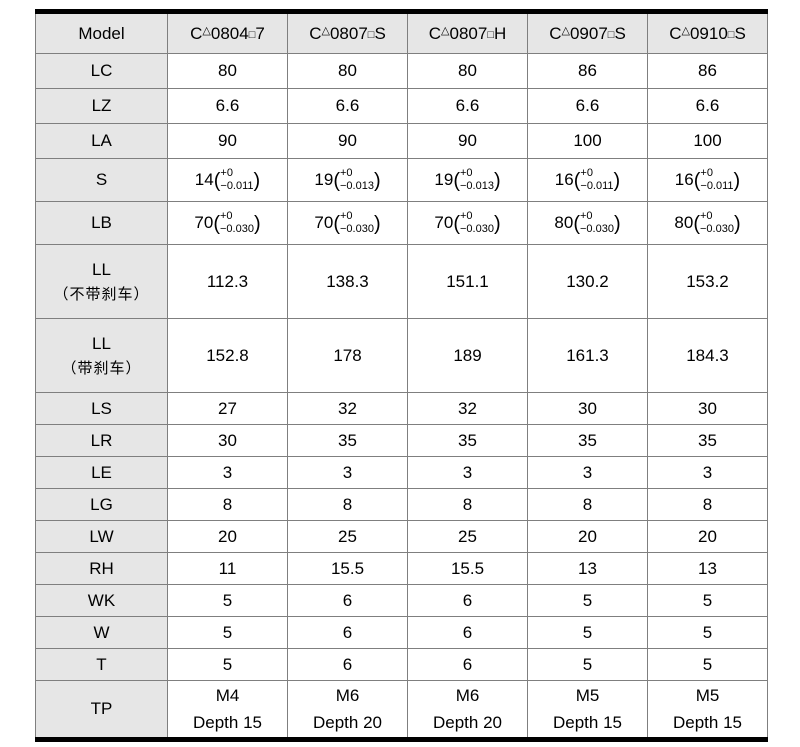 The height and width of the screenshot is (747, 800). I want to click on row-label: LS, so click(101, 408).